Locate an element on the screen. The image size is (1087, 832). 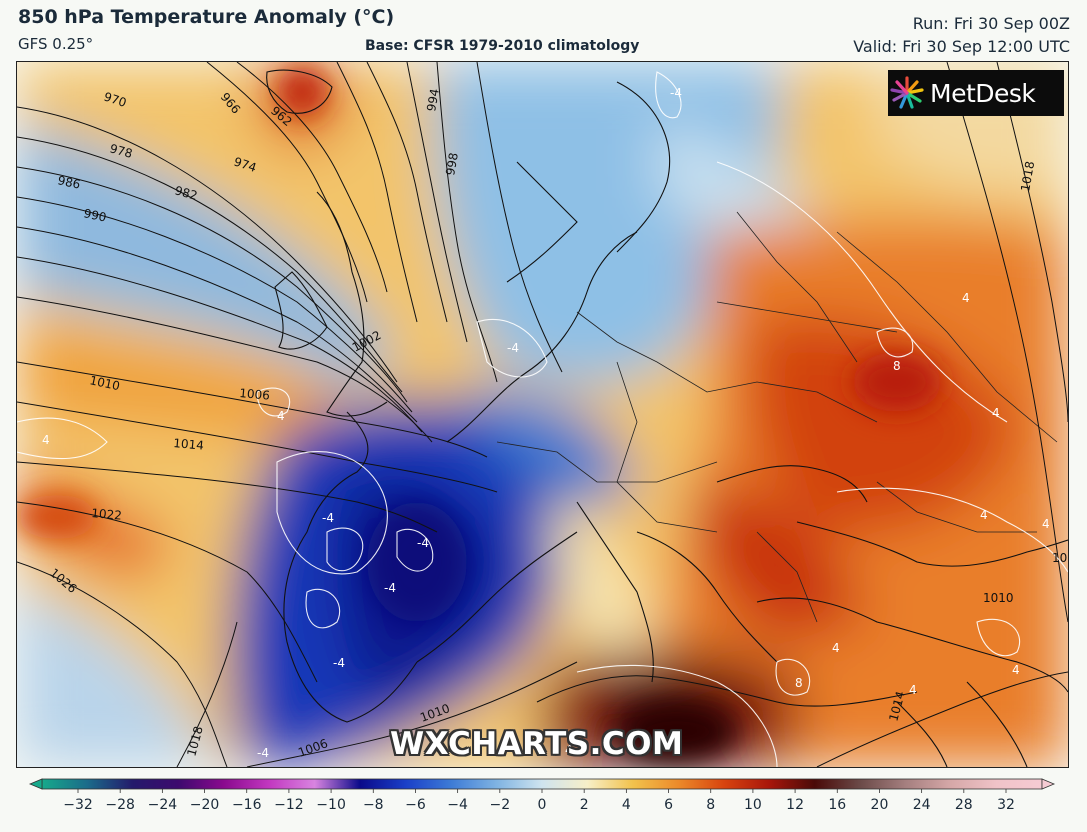
colorbar is located at coordinates (542, 785).